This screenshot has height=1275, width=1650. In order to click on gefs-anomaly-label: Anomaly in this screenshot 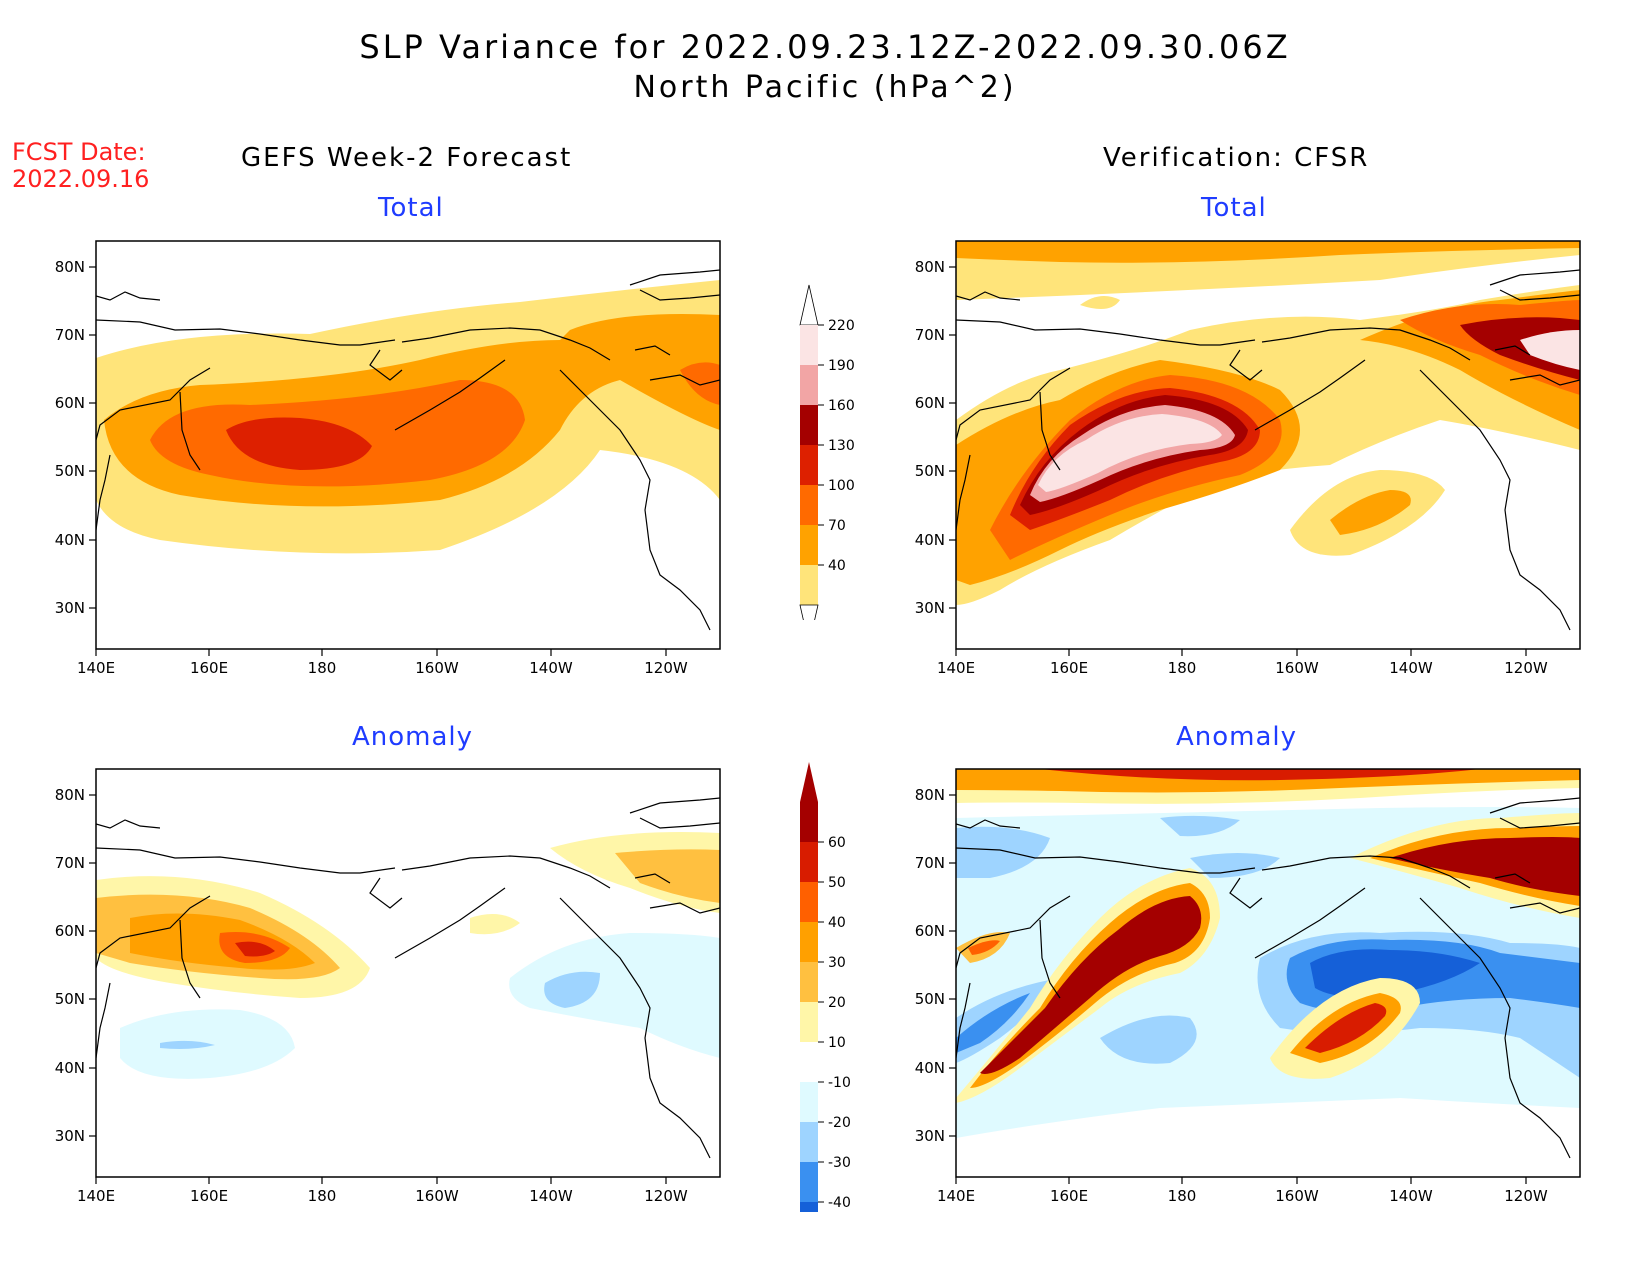, I will do `click(413, 737)`.